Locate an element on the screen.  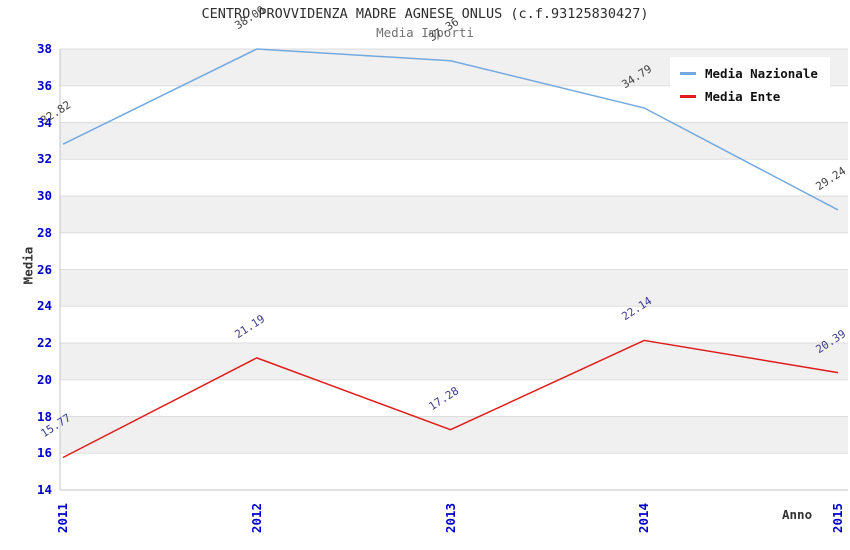
legend: Media Nazionale Media Ente is located at coordinates (750, 85).